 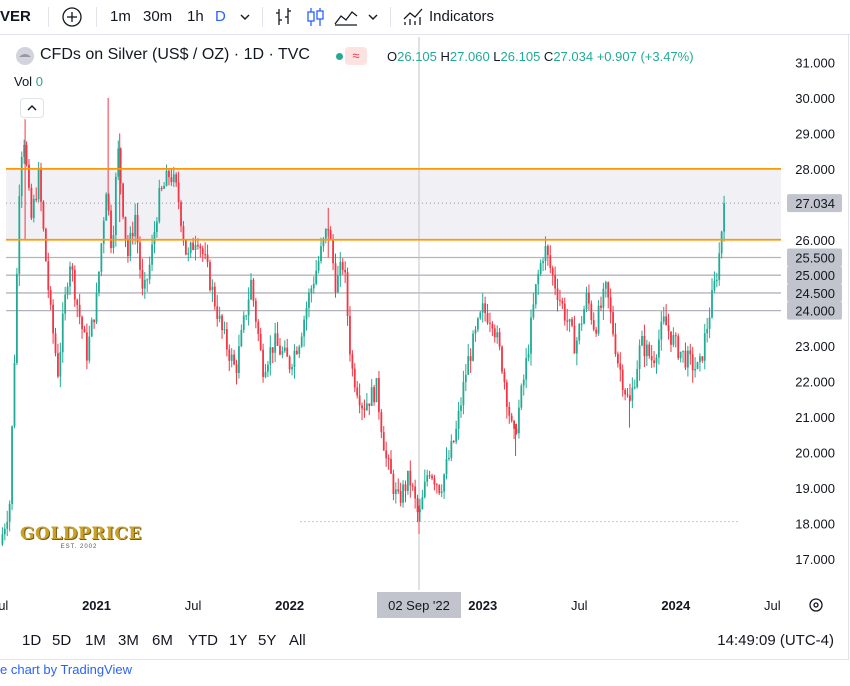 What do you see at coordinates (339, 56) in the screenshot?
I see `market-status-dot` at bounding box center [339, 56].